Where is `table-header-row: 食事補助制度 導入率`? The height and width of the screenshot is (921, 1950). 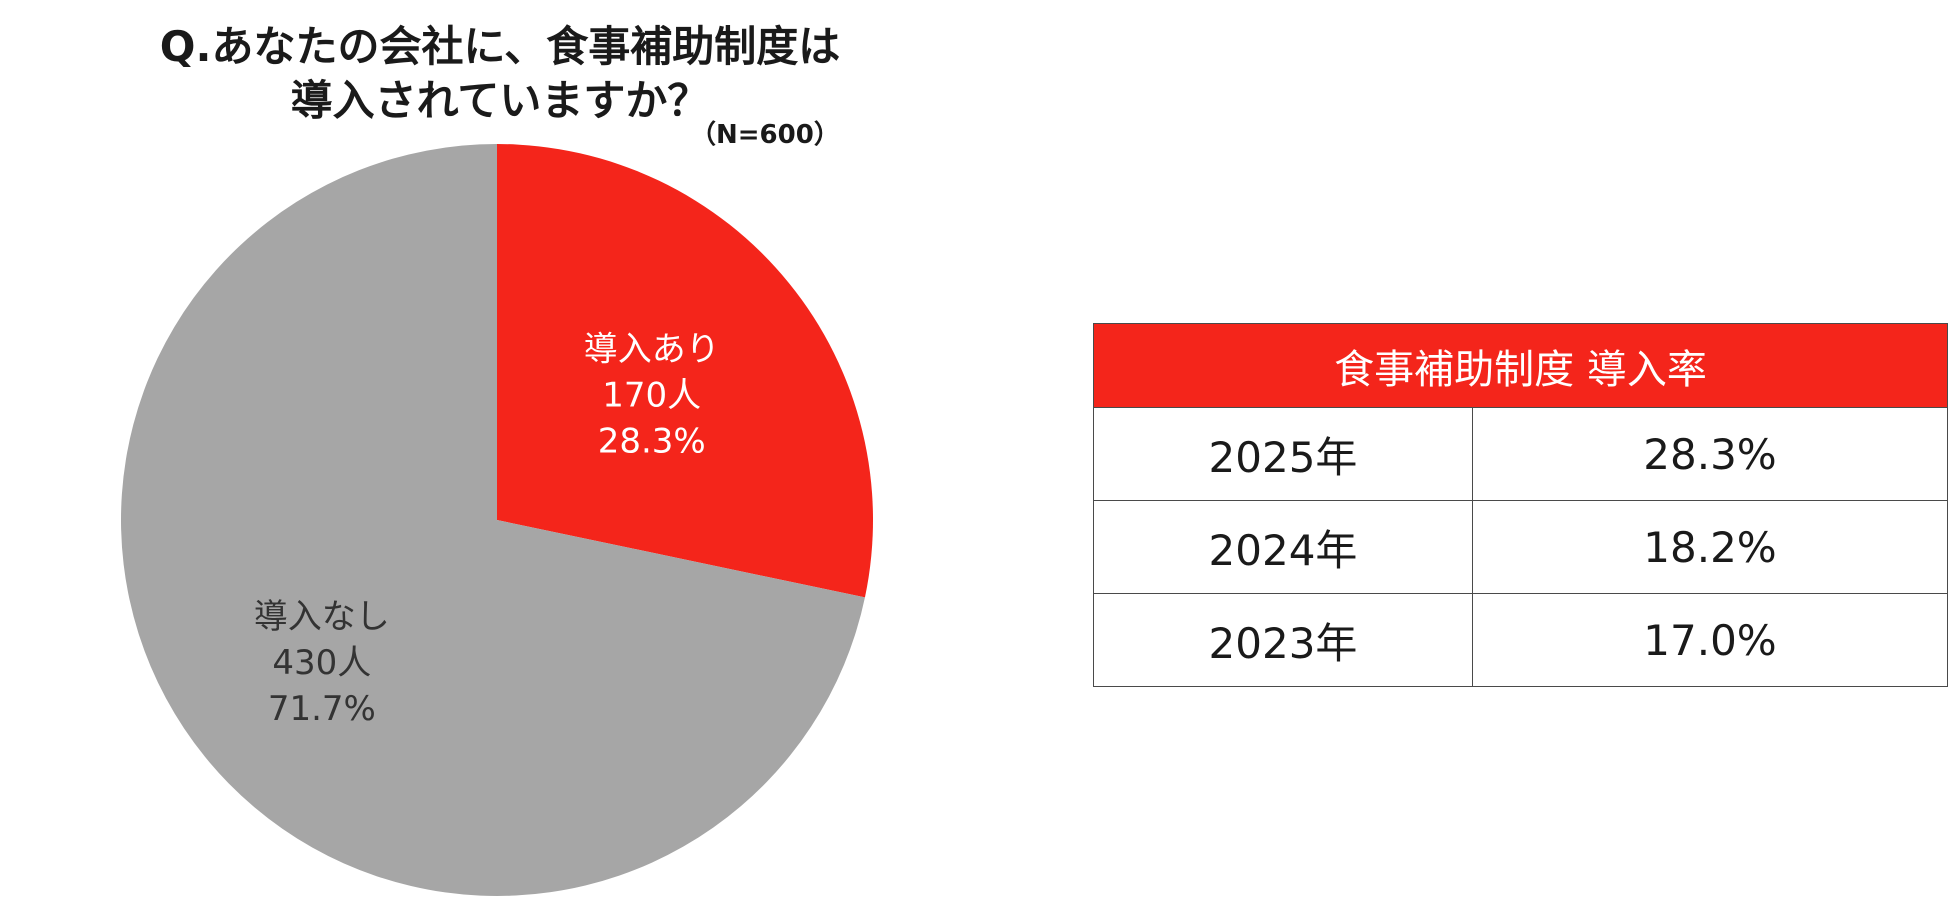 table-header-row: 食事補助制度 導入率 is located at coordinates (1520, 365).